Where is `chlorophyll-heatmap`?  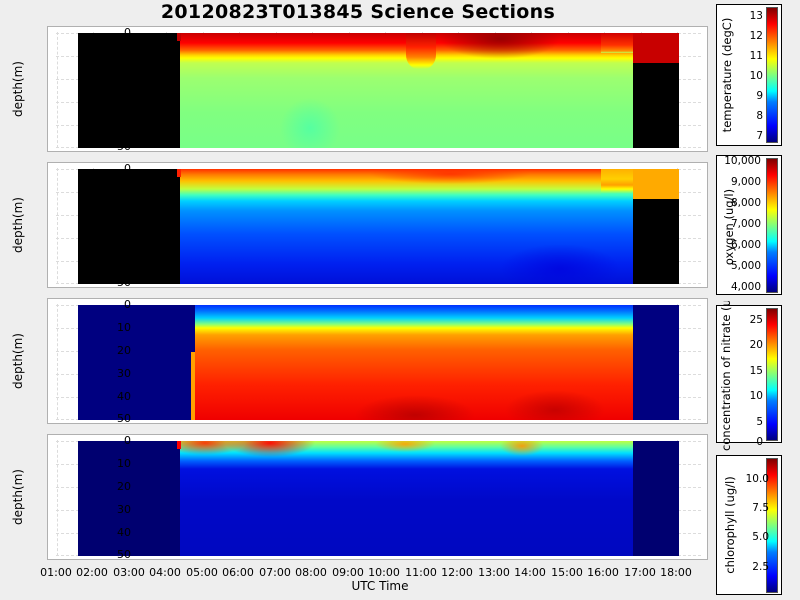
chlorophyll-heatmap is located at coordinates (406, 498).